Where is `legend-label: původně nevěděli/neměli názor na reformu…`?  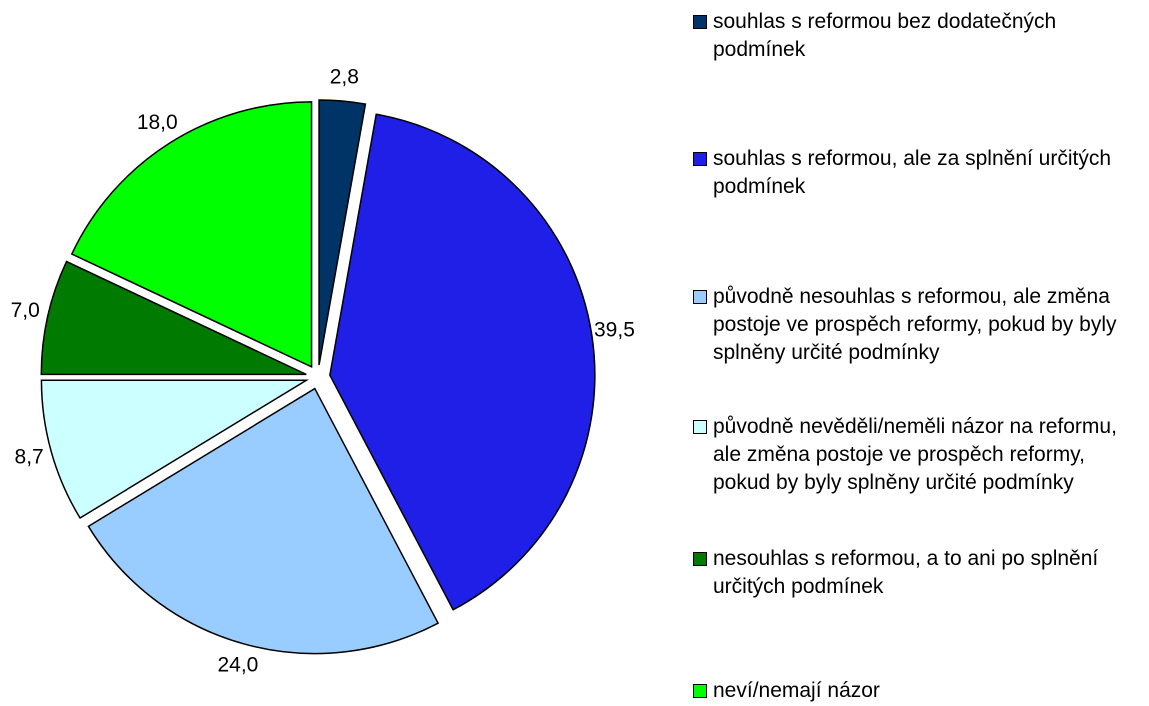 legend-label: původně nevěděli/neměli názor na reformu… is located at coordinates (915, 454).